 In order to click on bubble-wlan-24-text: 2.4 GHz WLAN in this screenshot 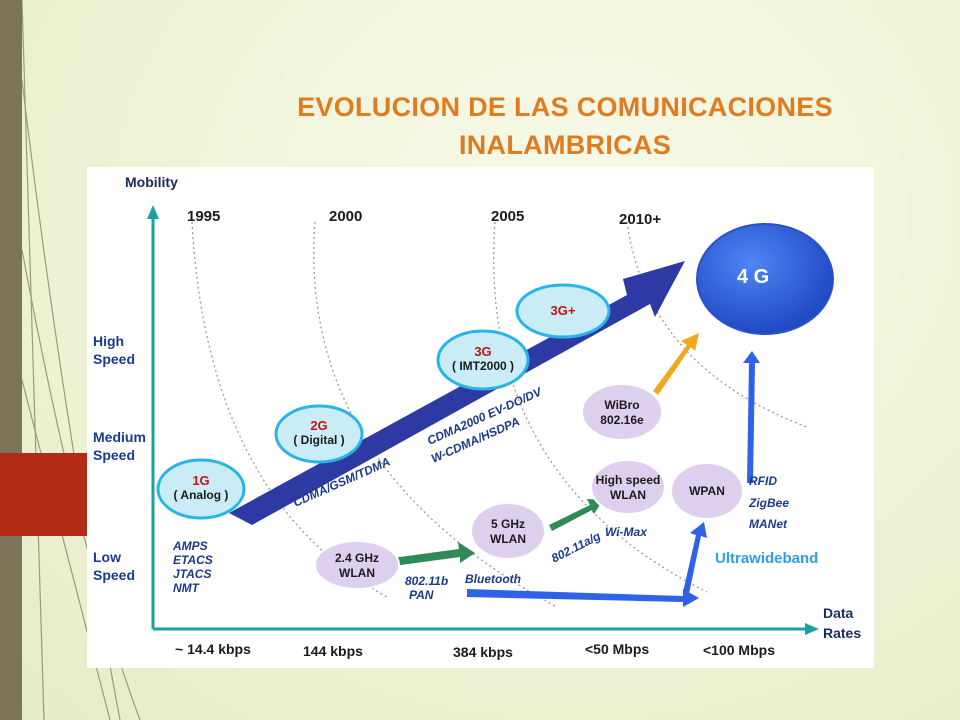, I will do `click(357, 566)`.